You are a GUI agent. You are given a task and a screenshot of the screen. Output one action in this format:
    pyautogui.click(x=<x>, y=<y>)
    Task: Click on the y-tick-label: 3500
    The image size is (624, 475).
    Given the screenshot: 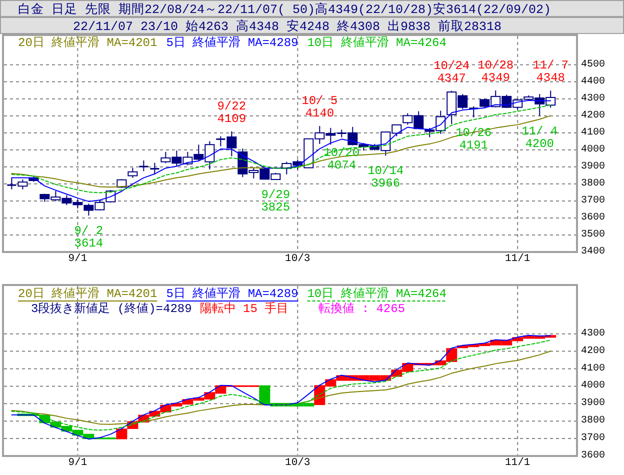 What is the action you would take?
    pyautogui.click(x=593, y=234)
    